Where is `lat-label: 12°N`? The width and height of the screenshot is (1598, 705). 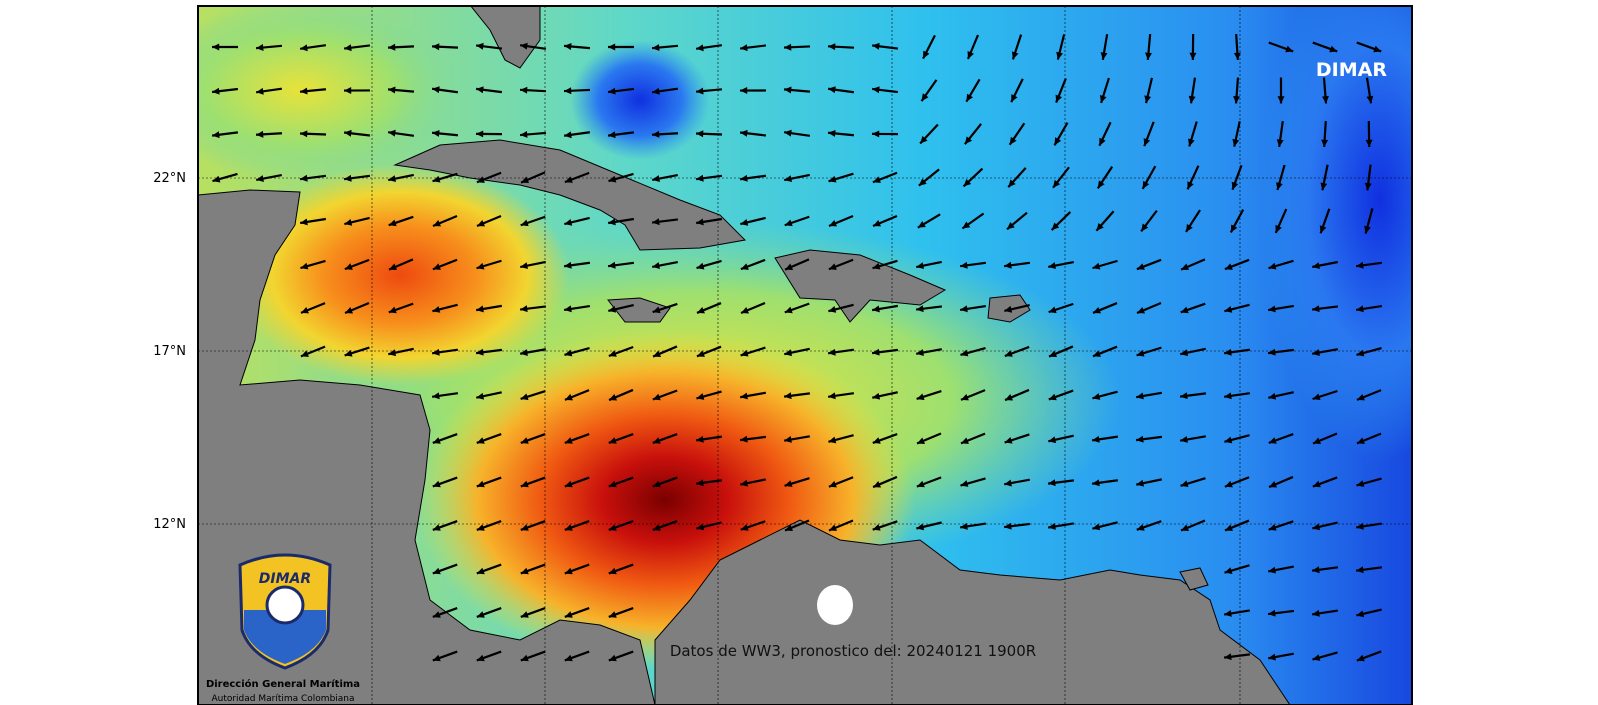 lat-label: 12°N is located at coordinates (169, 524).